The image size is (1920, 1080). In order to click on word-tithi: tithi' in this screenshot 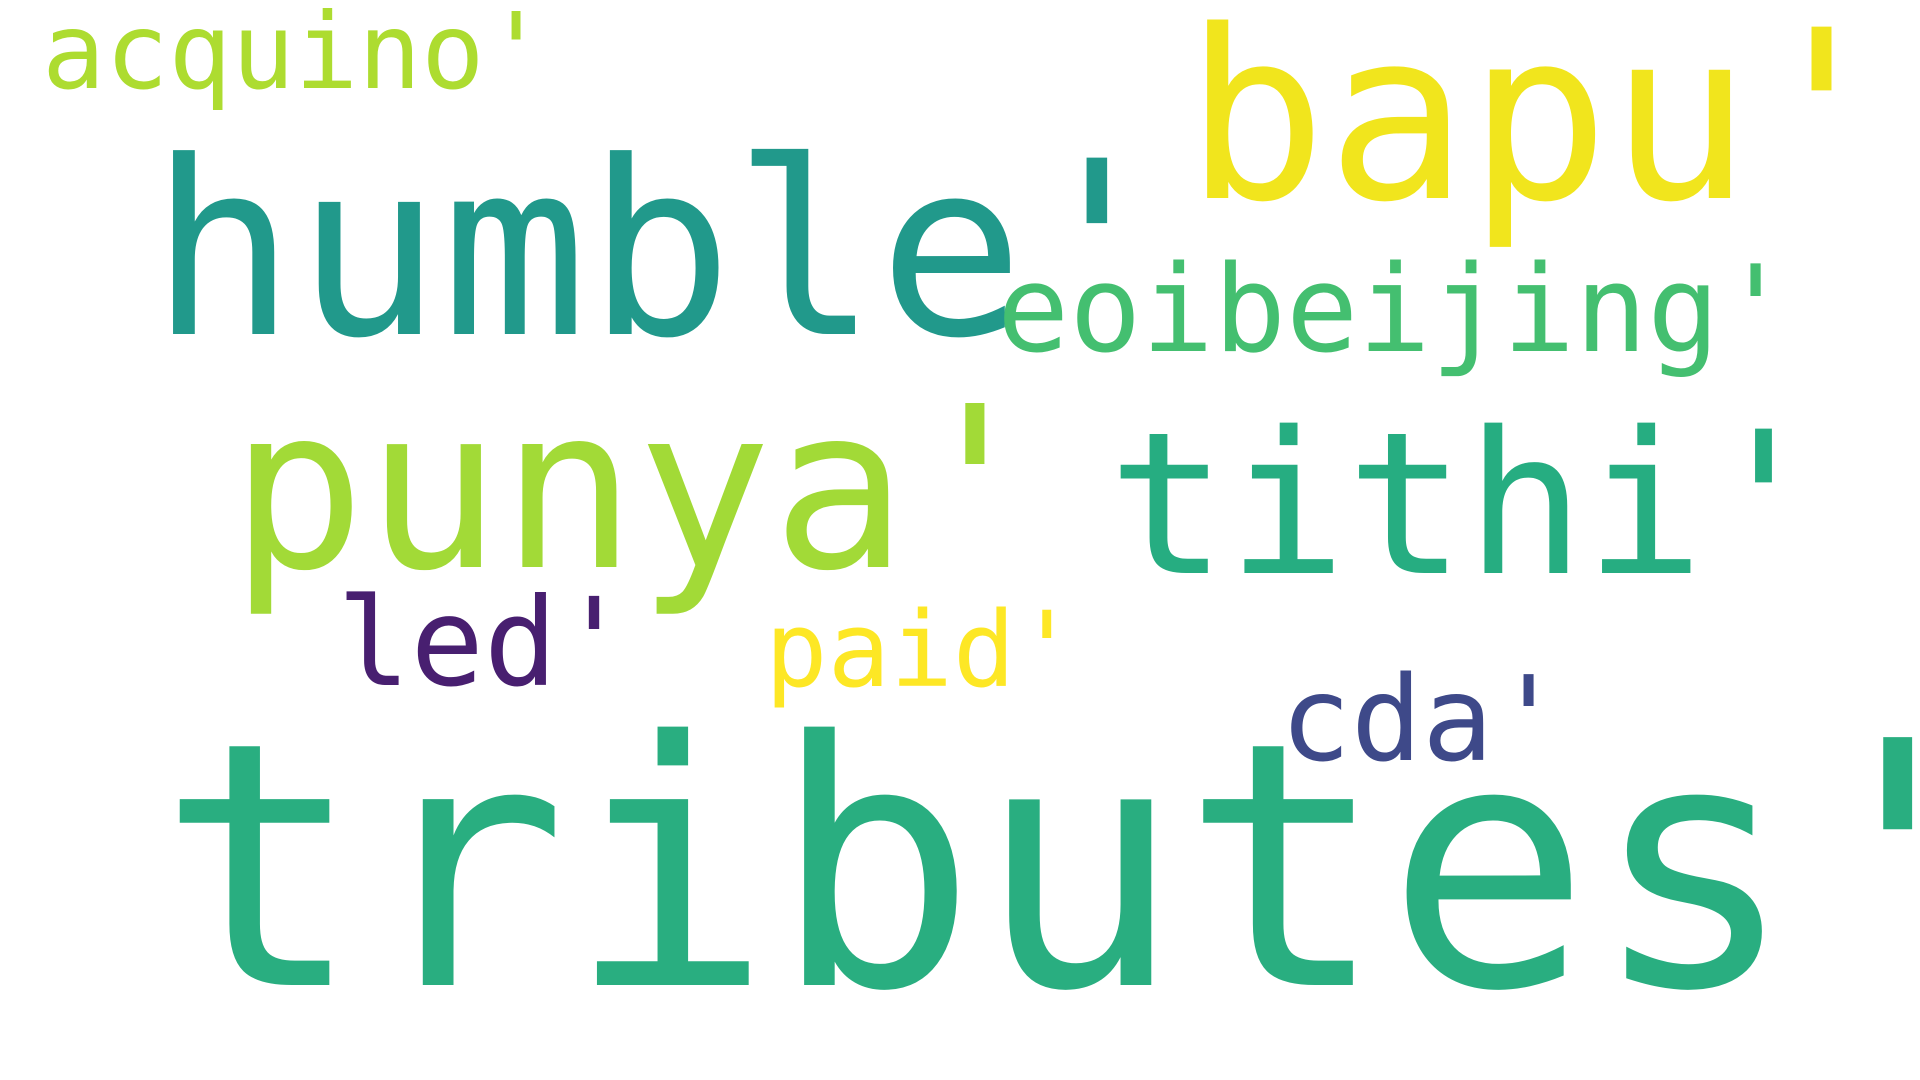, I will do `click(1466, 504)`.